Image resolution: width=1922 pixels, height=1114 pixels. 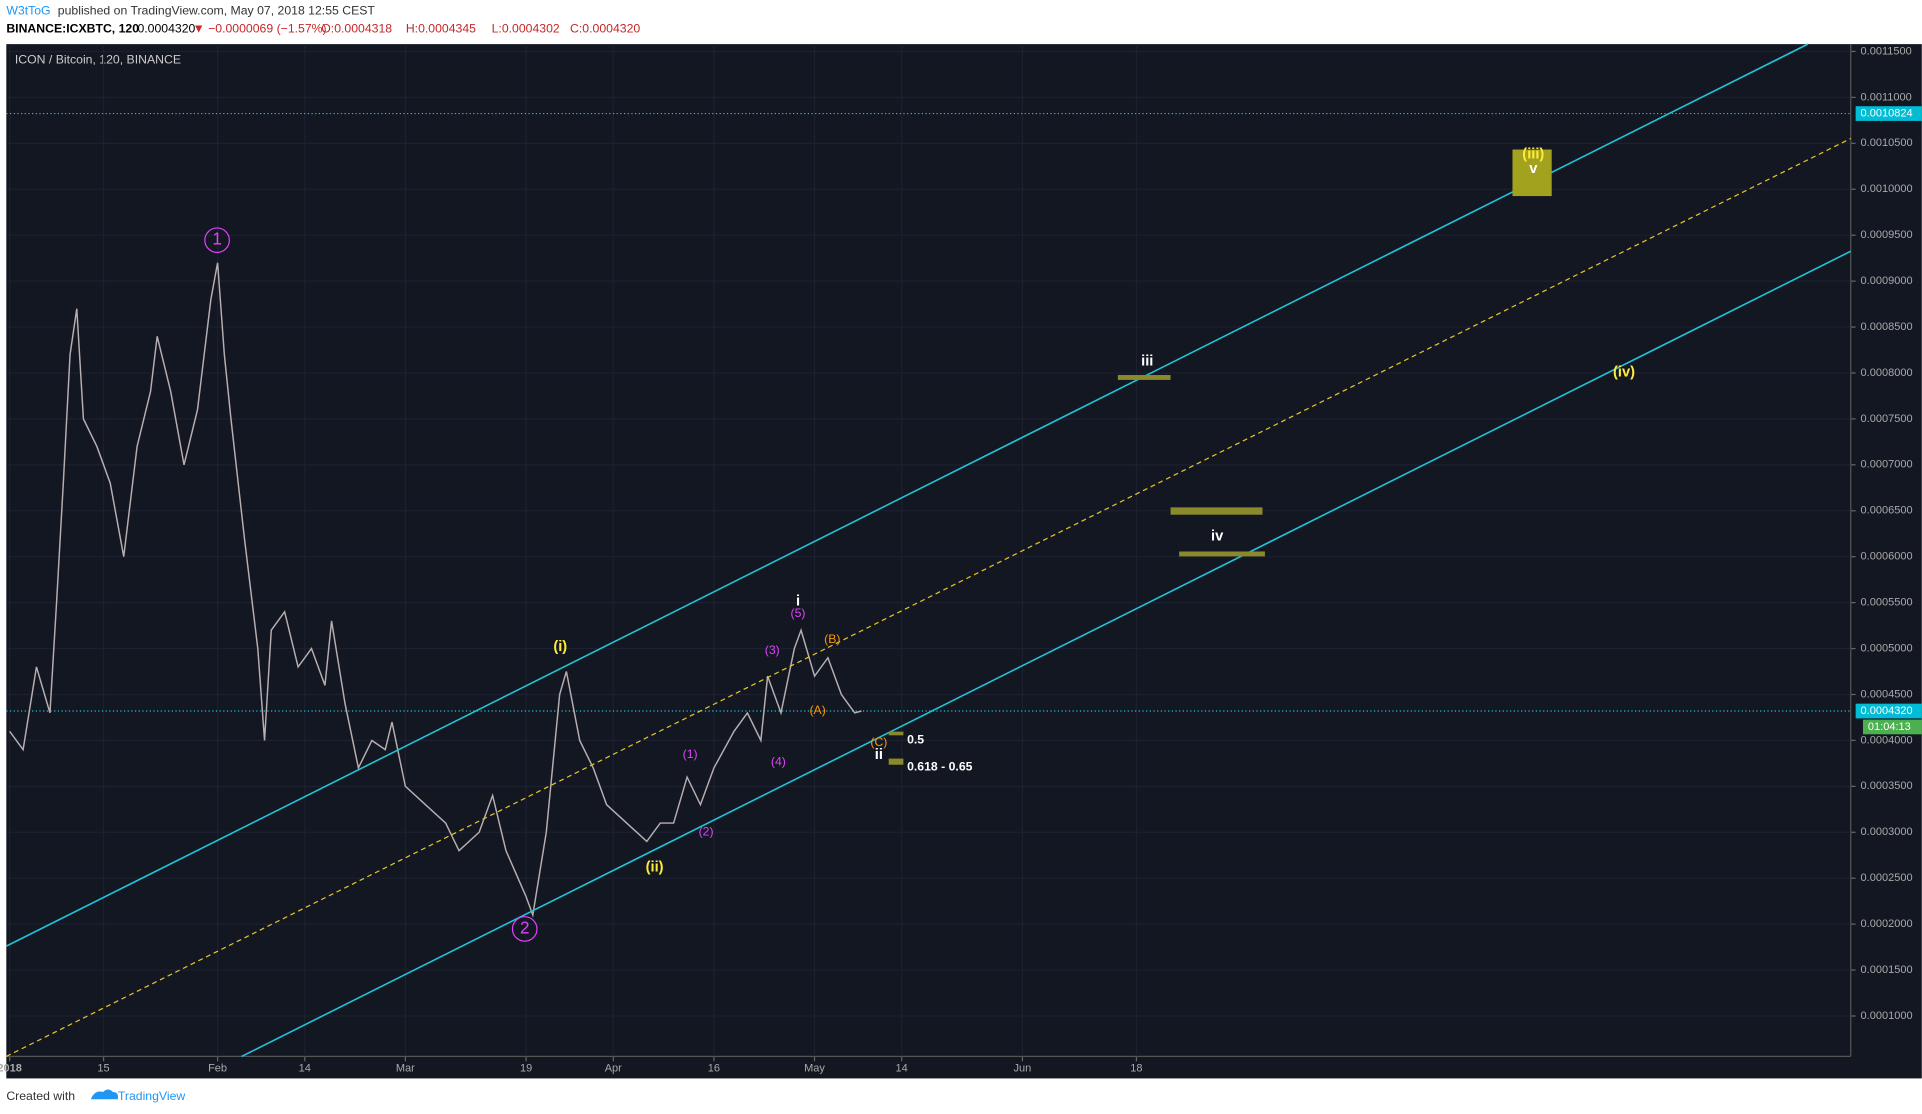 I want to click on x-tick-label: 15, so click(x=103, y=1069).